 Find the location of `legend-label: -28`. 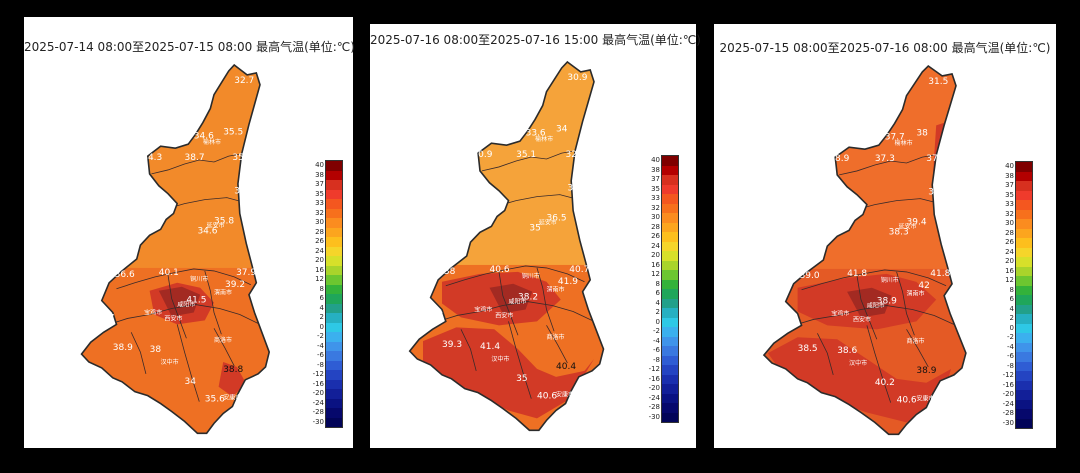

legend-label: -28 is located at coordinates (654, 407).